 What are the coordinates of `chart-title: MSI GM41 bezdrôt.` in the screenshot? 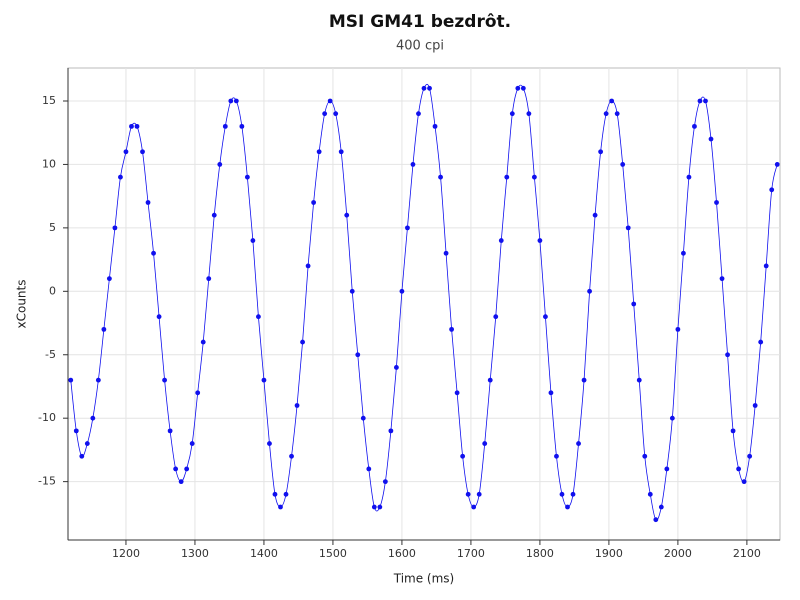 It's located at (420, 22).